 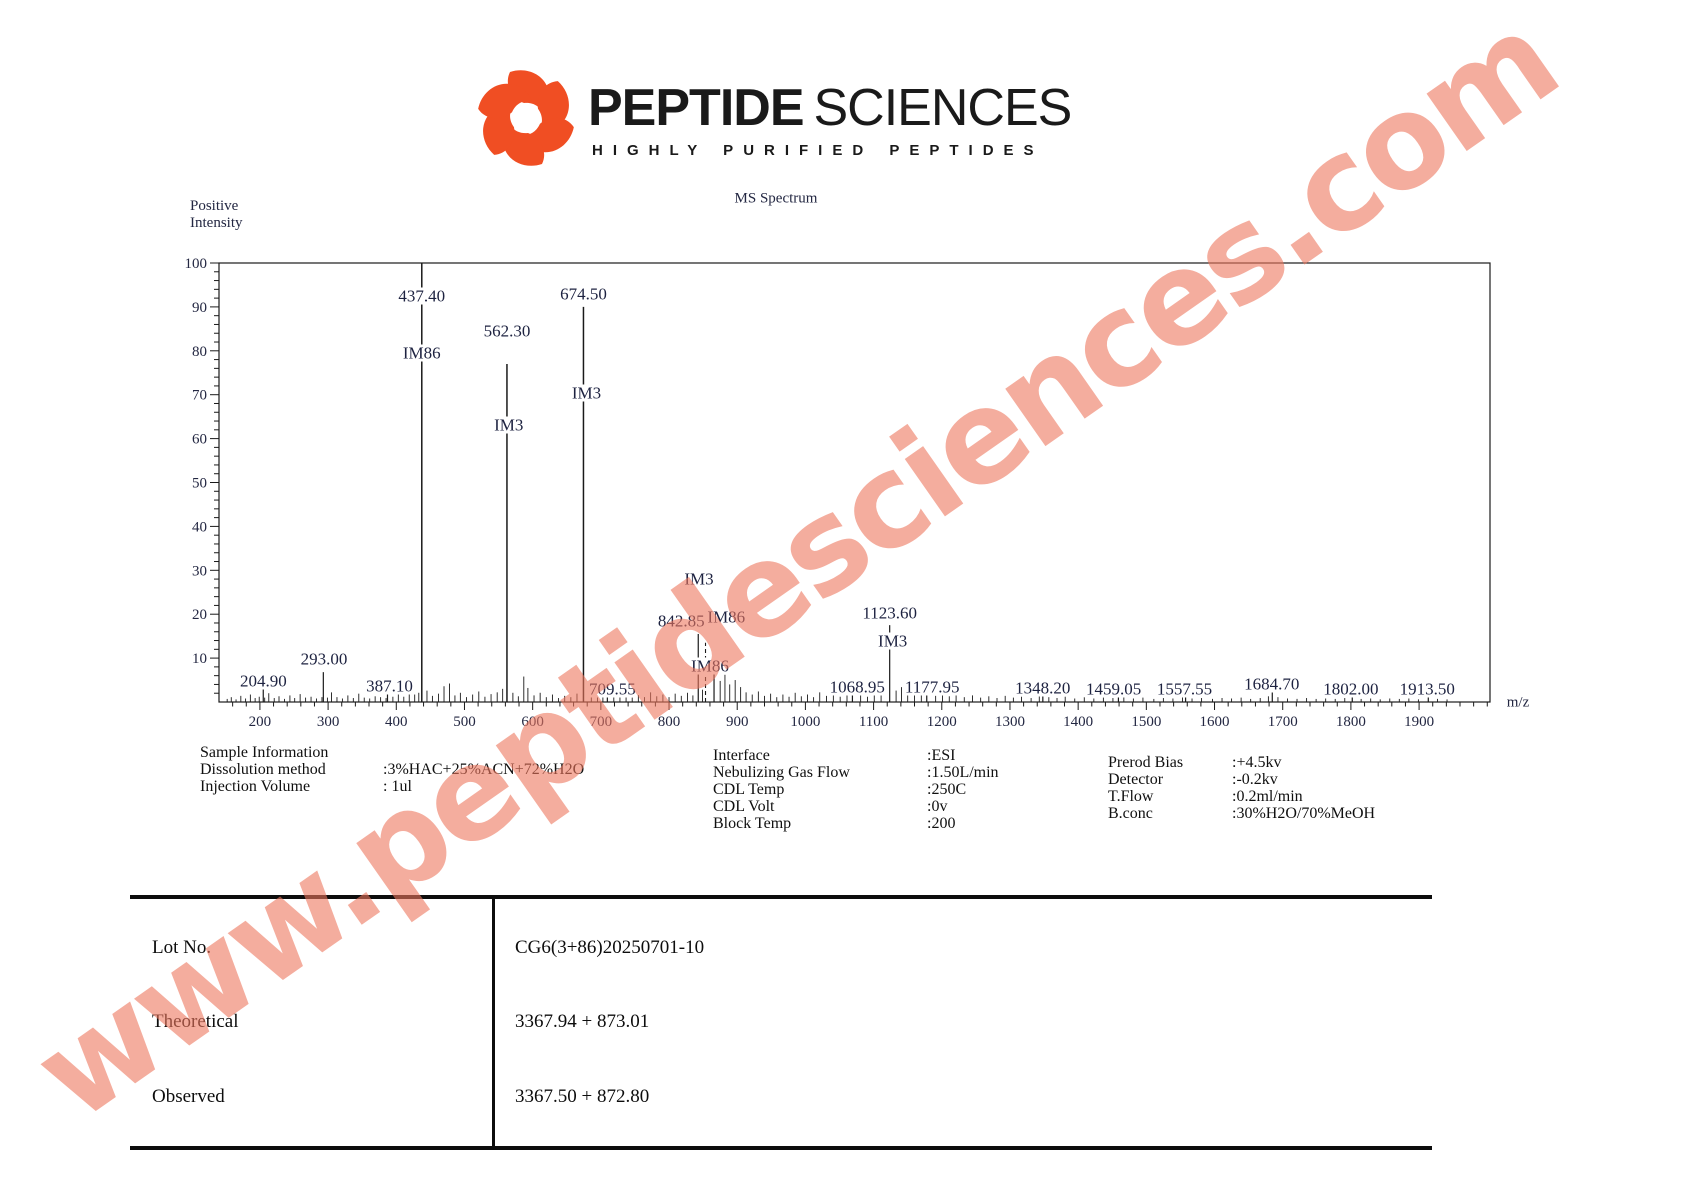 What do you see at coordinates (1242, 813) in the screenshot?
I see `info-row: B.conc:30%H2O/70%MeOH` at bounding box center [1242, 813].